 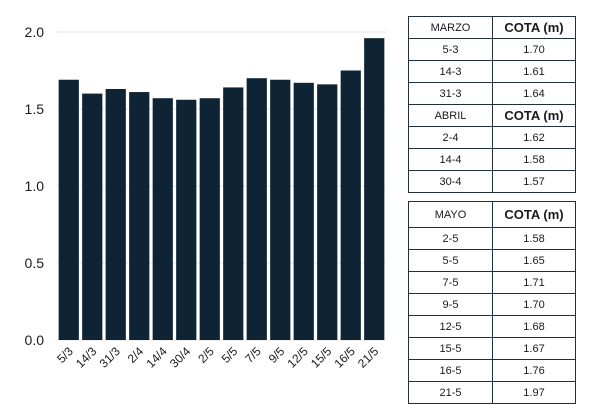 What do you see at coordinates (450, 370) in the screenshot?
I see `date-cell: 16-5` at bounding box center [450, 370].